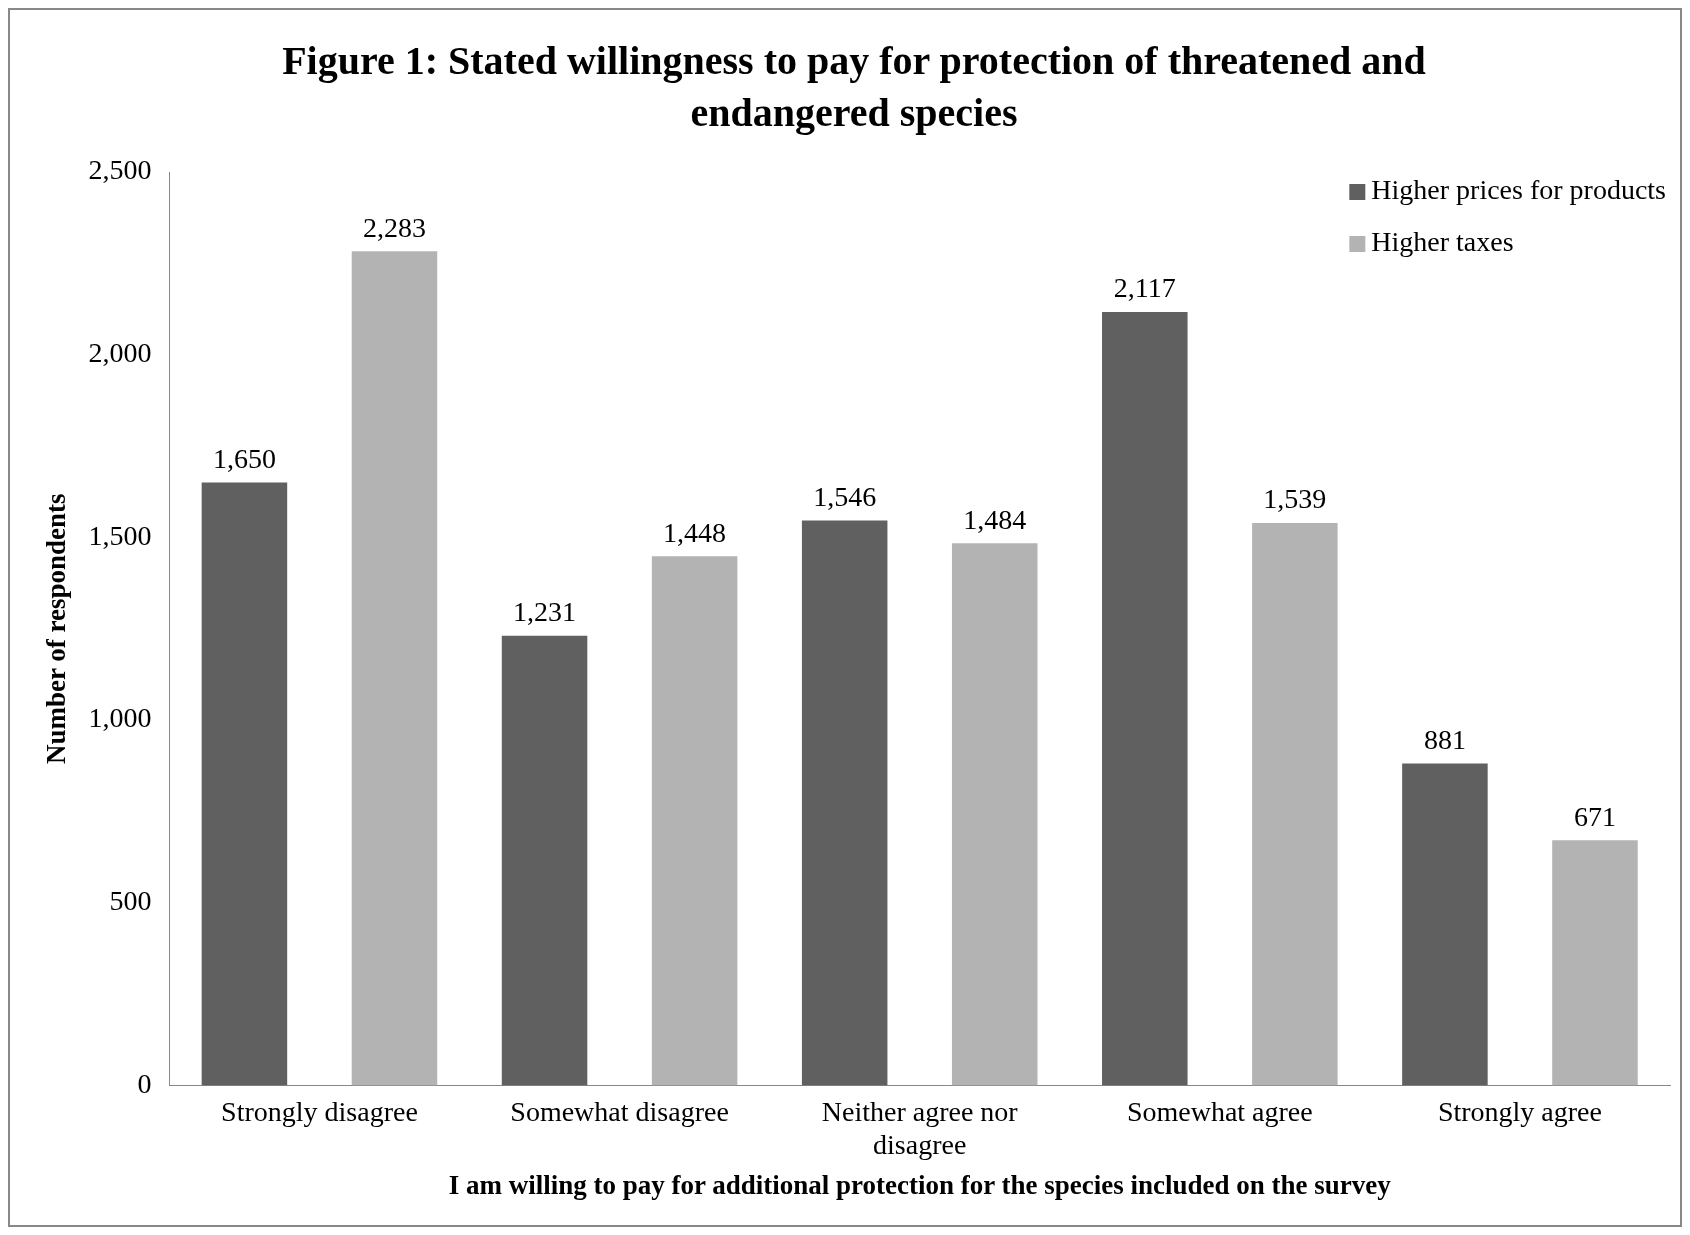  I want to click on y-tick-label: 0, so click(144, 1083).